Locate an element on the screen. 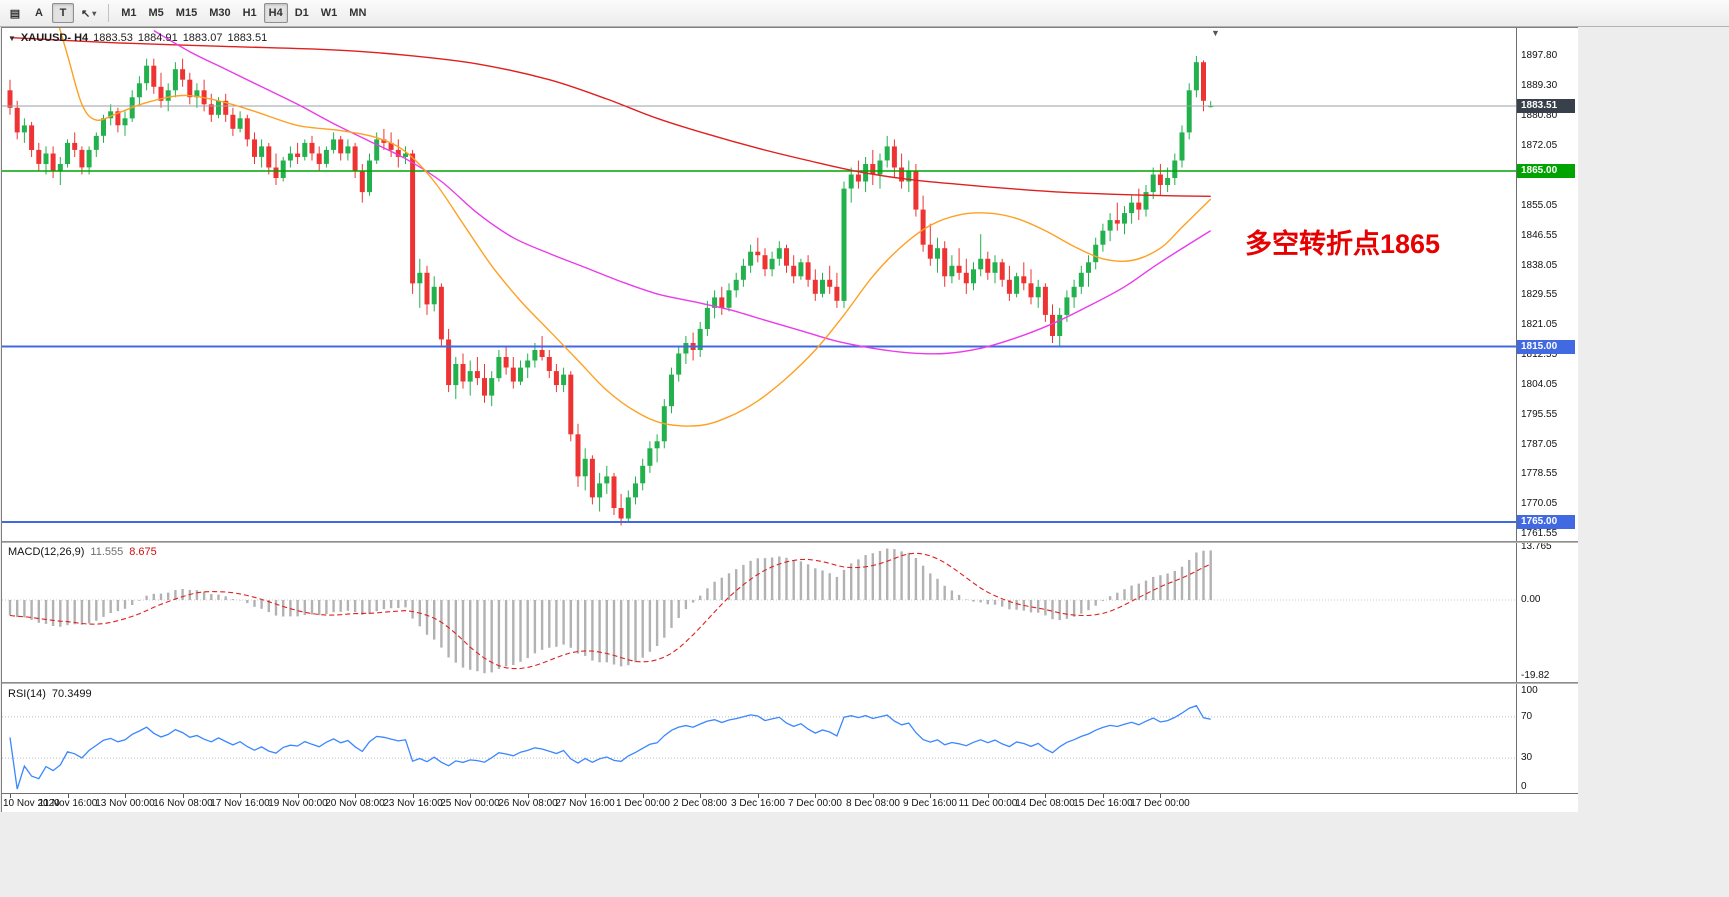 The image size is (1729, 897). price-axis-label: 1880.80 is located at coordinates (1539, 115).